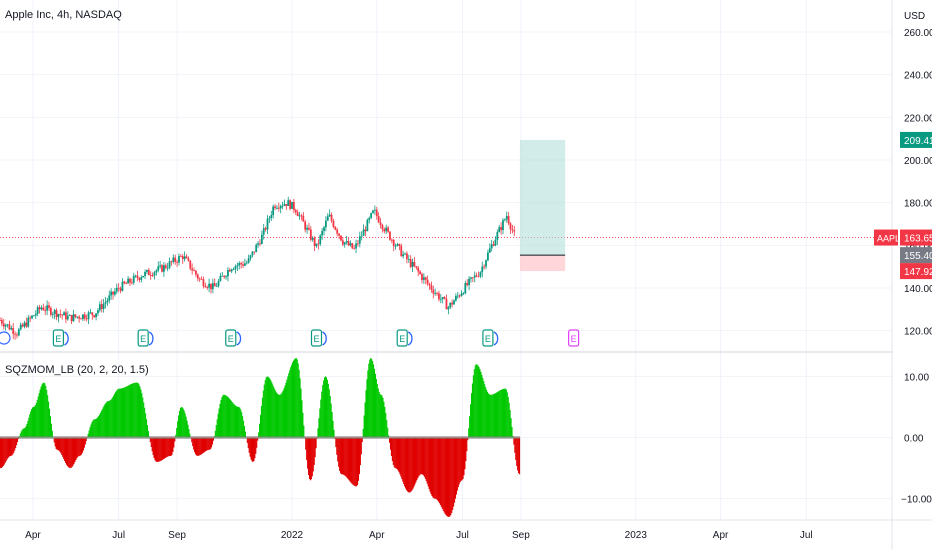  I want to click on price-tick-label: 220.00, so click(918, 118).